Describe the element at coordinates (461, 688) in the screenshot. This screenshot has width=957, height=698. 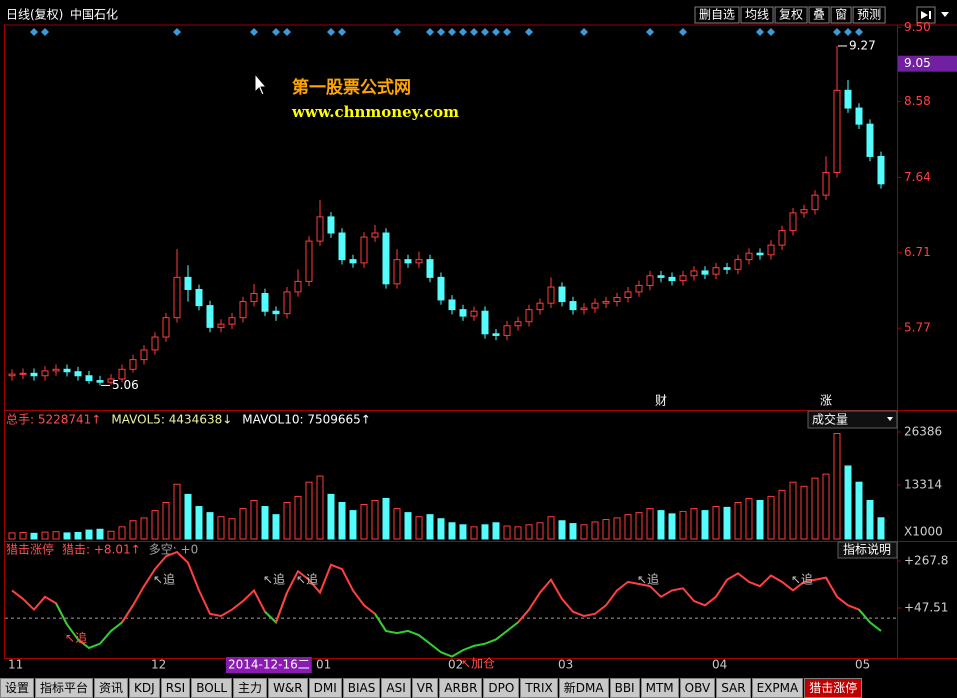
I see `tab: ARBR` at that location.